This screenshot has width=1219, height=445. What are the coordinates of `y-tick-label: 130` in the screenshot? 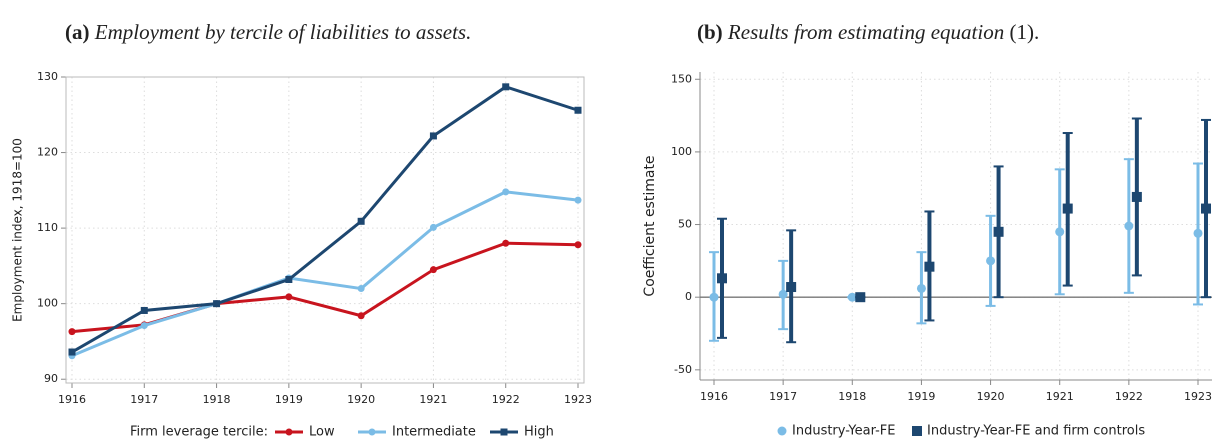 It's located at (47, 76).